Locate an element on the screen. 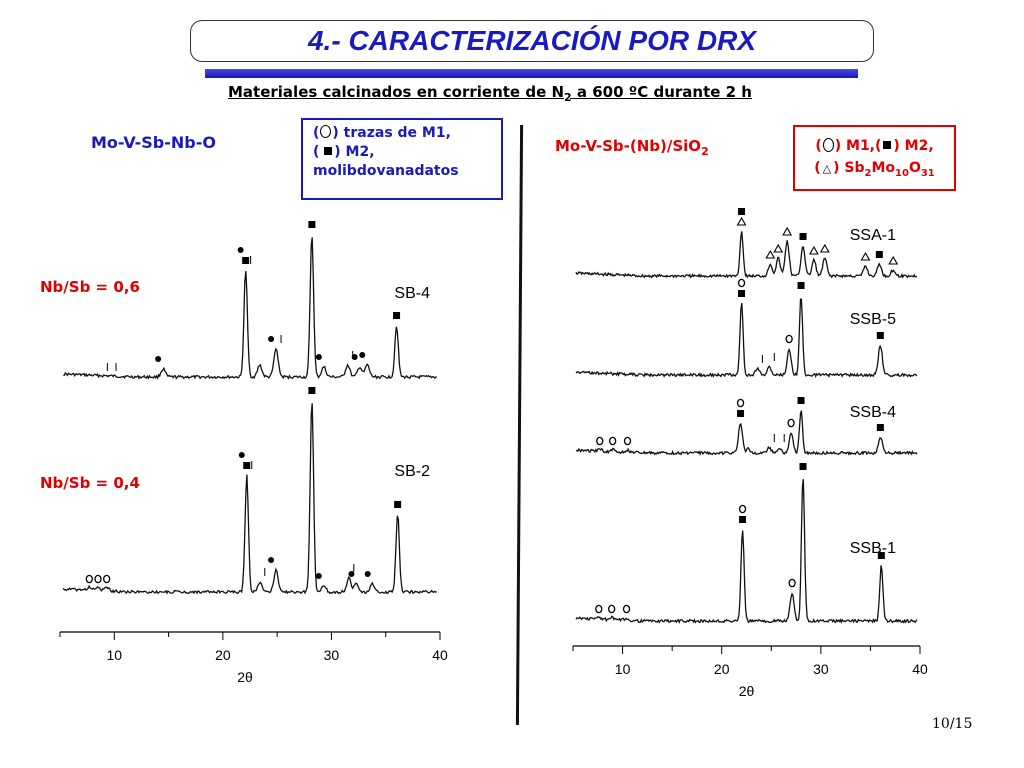 The width and height of the screenshot is (1024, 768). trace-label: SB-4 is located at coordinates (412, 293).